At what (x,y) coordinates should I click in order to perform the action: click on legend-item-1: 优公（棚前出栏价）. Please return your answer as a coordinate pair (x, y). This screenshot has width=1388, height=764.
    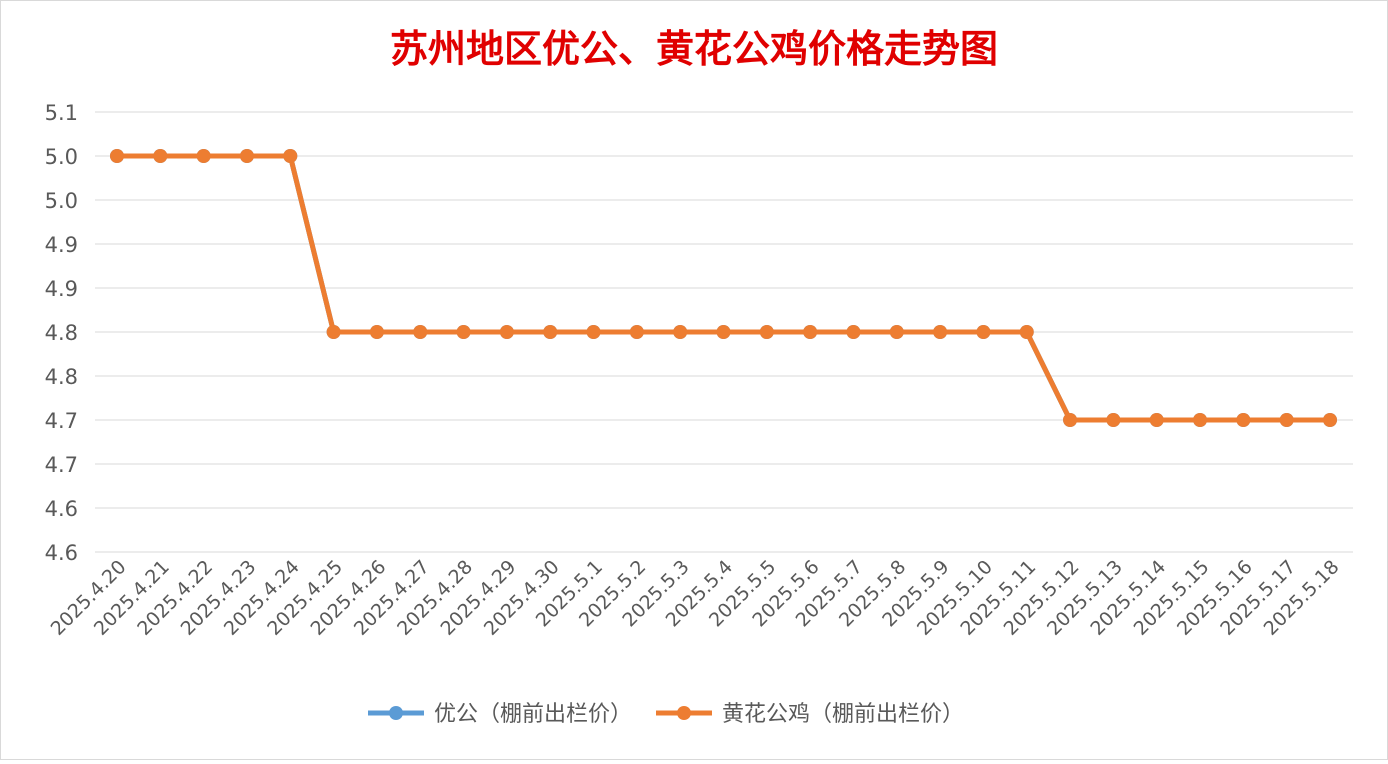
    Looking at the image, I should click on (500, 714).